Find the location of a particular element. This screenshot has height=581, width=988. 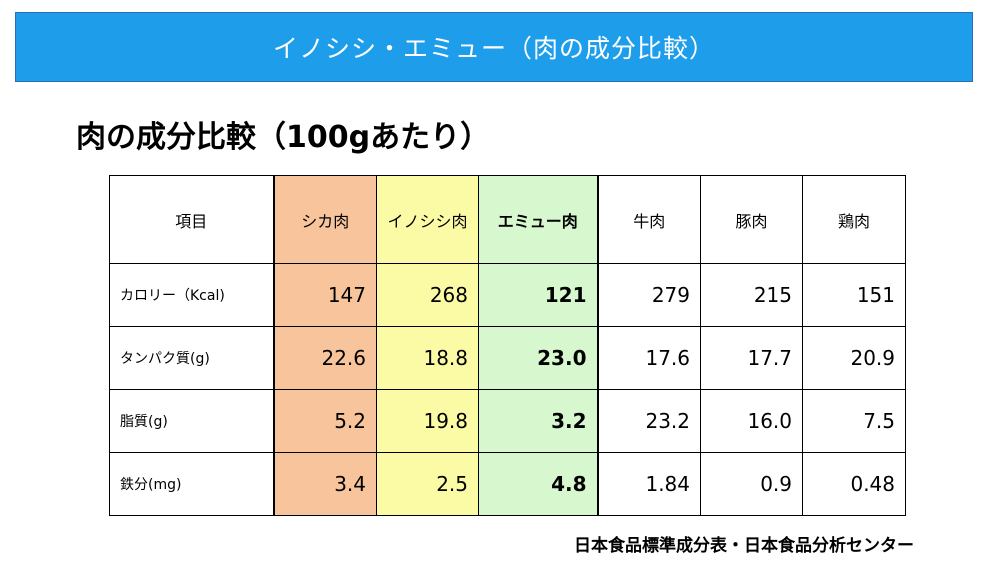

header-beef: 牛肉 is located at coordinates (649, 219).